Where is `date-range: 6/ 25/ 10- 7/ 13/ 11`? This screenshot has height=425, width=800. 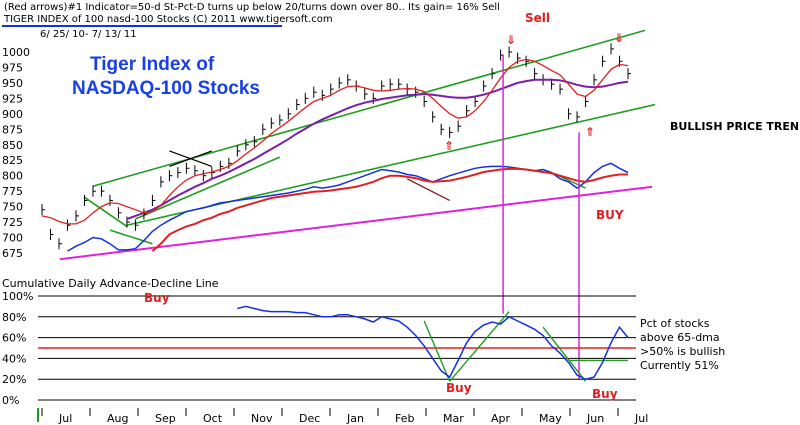
date-range: 6/ 25/ 10- 7/ 13/ 11 is located at coordinates (88, 34).